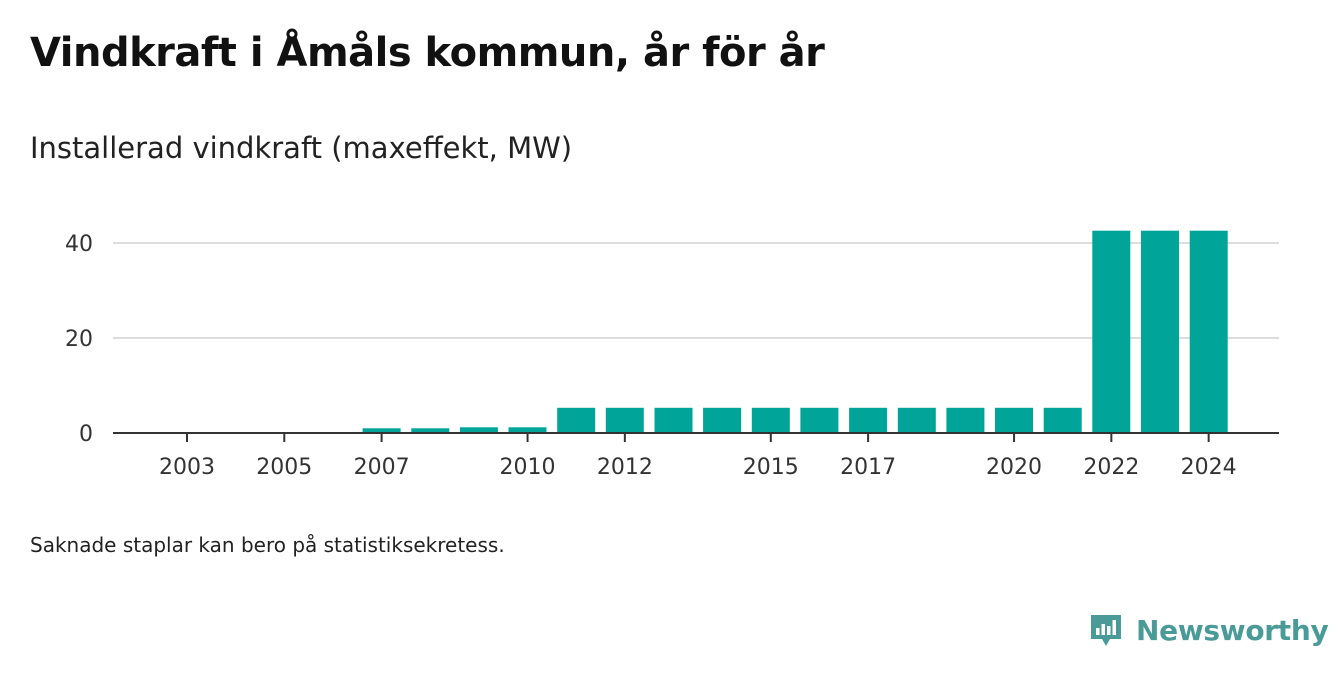 Image resolution: width=1340 pixels, height=685 pixels. I want to click on bar-2007, so click(381, 431).